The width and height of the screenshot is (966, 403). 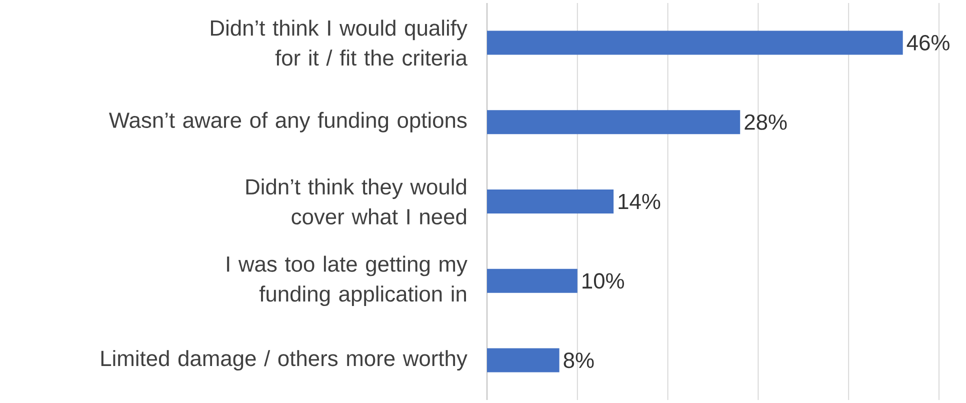 I want to click on data-label: 14%, so click(x=639, y=202).